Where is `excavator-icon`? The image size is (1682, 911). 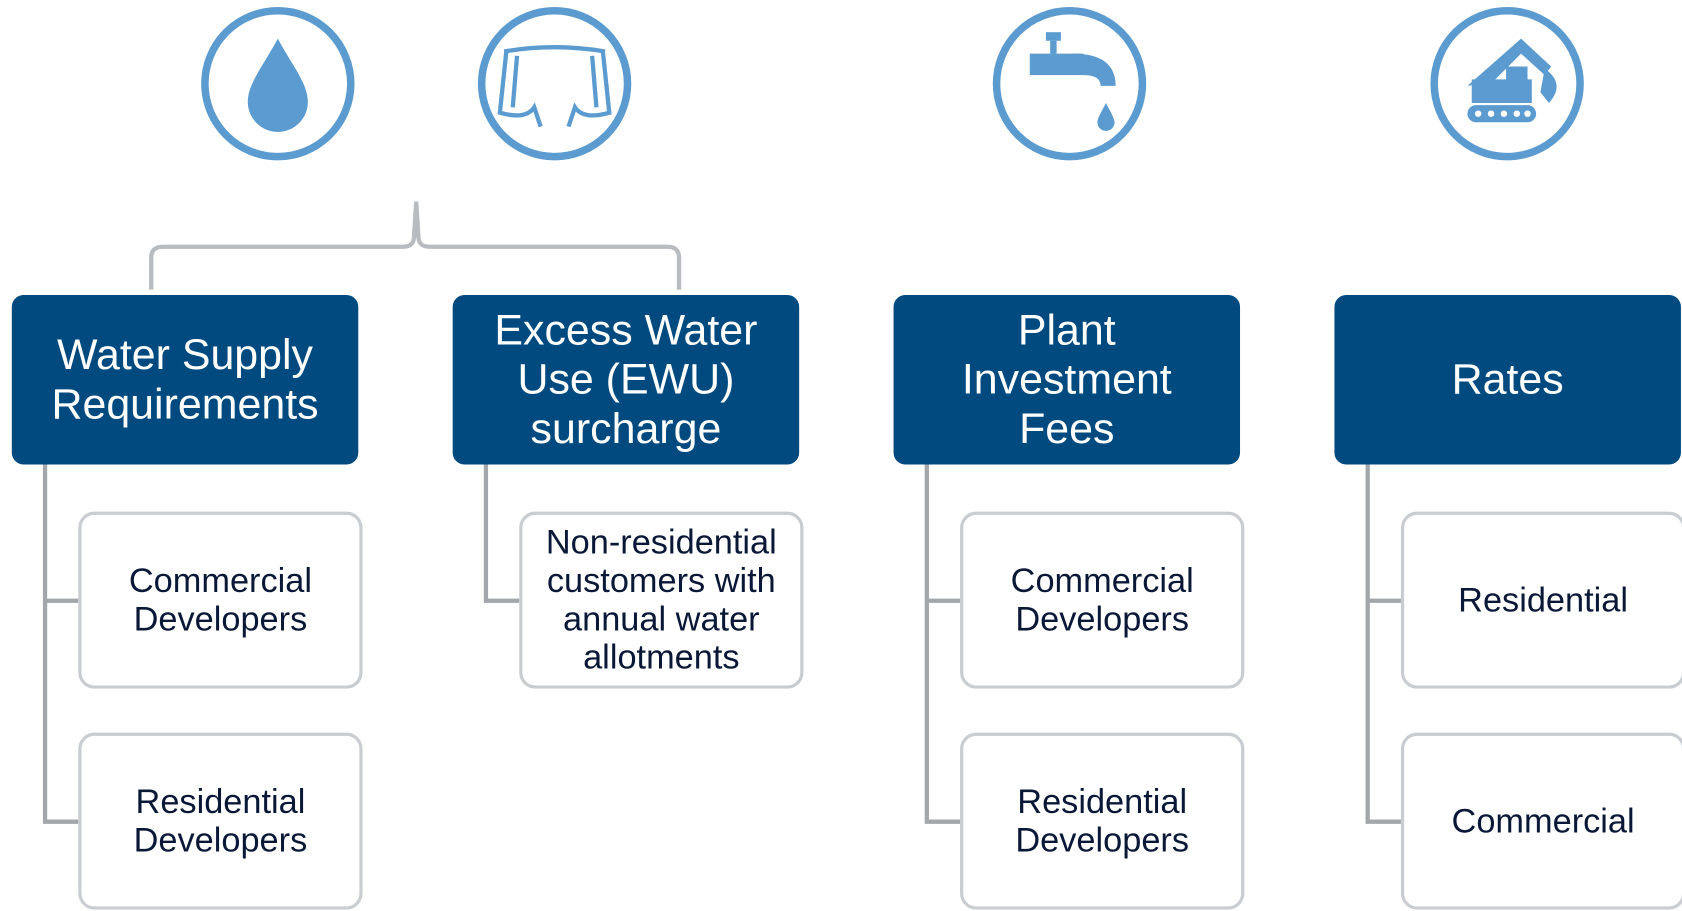 excavator-icon is located at coordinates (1512, 80).